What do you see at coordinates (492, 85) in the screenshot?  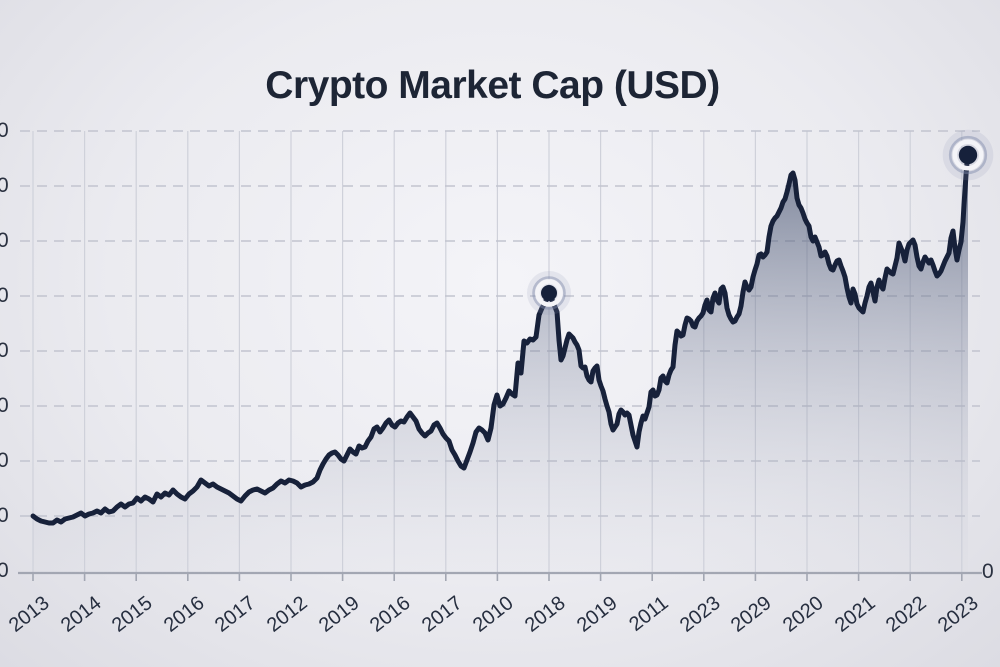 I see `chart-title: Crypto Market Cap (USD)` at bounding box center [492, 85].